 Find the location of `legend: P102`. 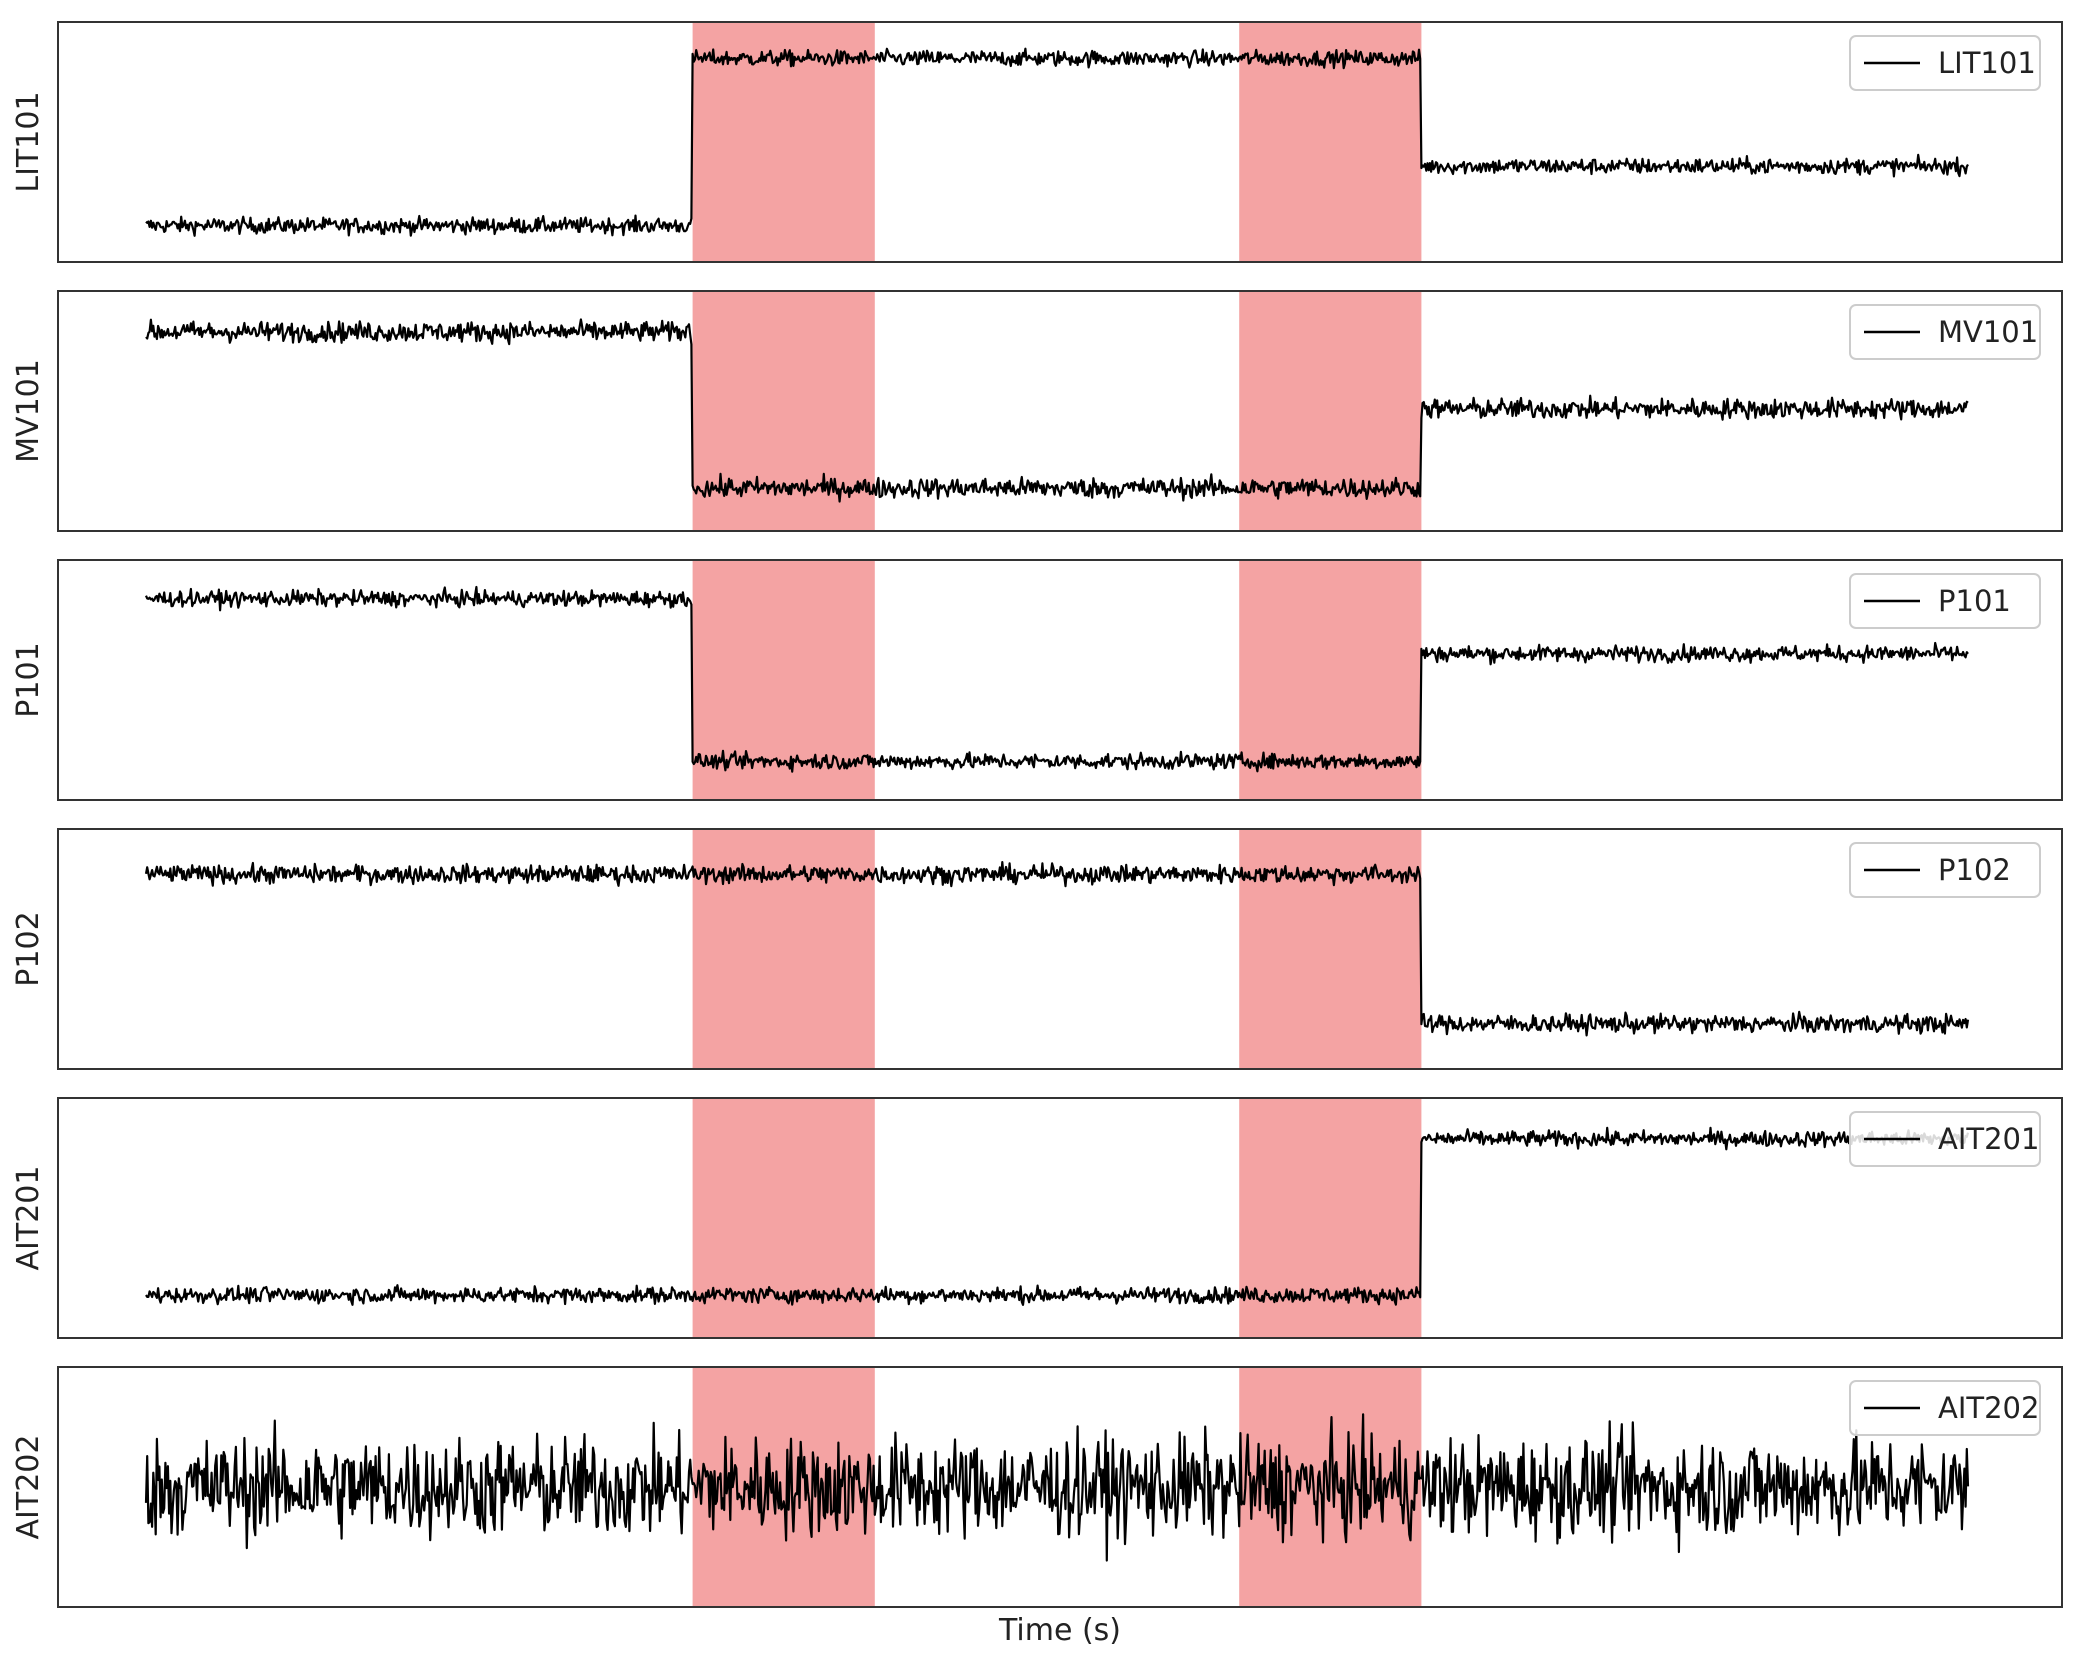

legend: P102 is located at coordinates (1945, 870).